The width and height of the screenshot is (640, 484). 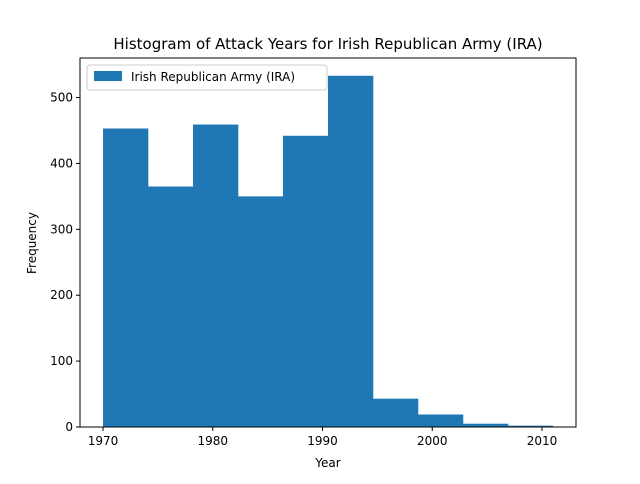 What do you see at coordinates (61, 229) in the screenshot?
I see `y-tick-label: 300` at bounding box center [61, 229].